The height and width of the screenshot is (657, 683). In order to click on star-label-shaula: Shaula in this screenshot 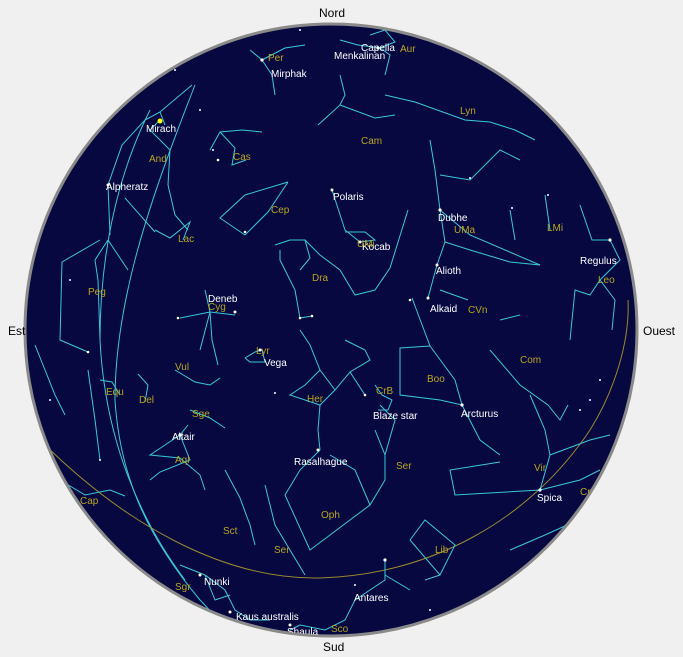, I will do `click(303, 632)`.